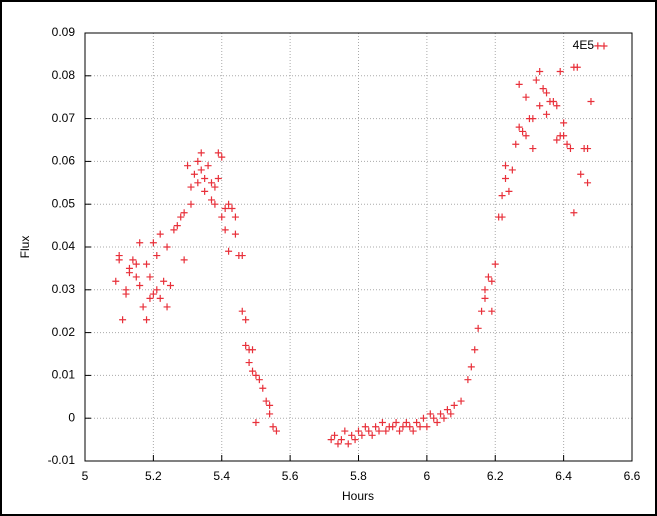  I want to click on y-tick-label: 0.08, so click(64, 75).